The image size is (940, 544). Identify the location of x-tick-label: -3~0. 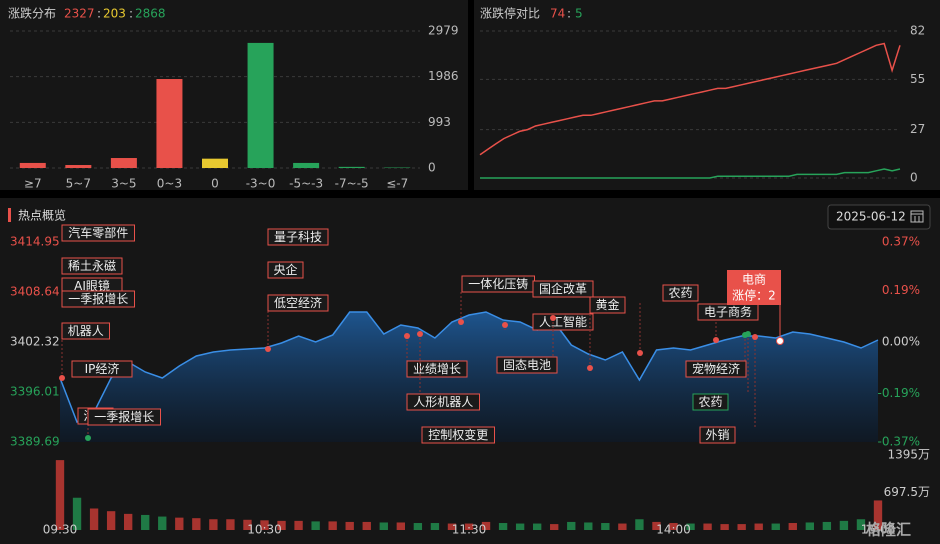
(261, 184).